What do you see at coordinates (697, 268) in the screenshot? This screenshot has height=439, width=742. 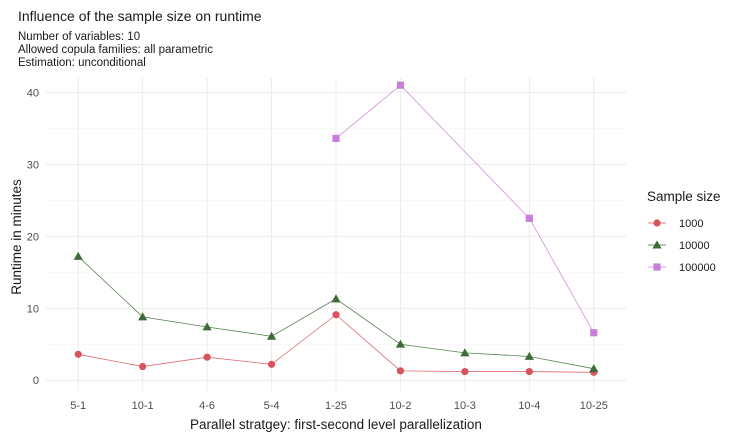 I see `legend-item-100000-label: 100000` at bounding box center [697, 268].